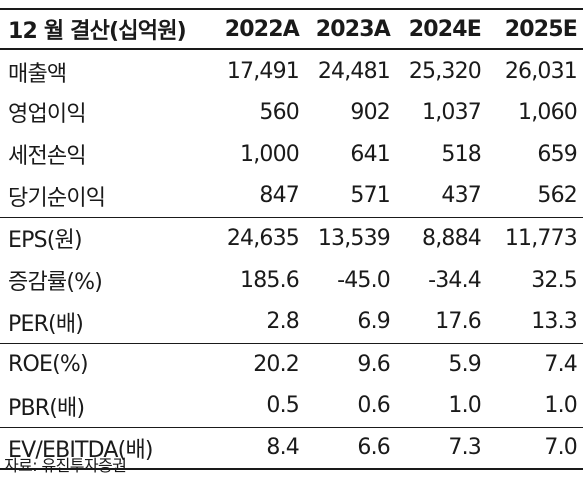 This screenshot has height=482, width=583. Describe the element at coordinates (263, 238) in the screenshot. I see `cell-value: 24,635` at that location.